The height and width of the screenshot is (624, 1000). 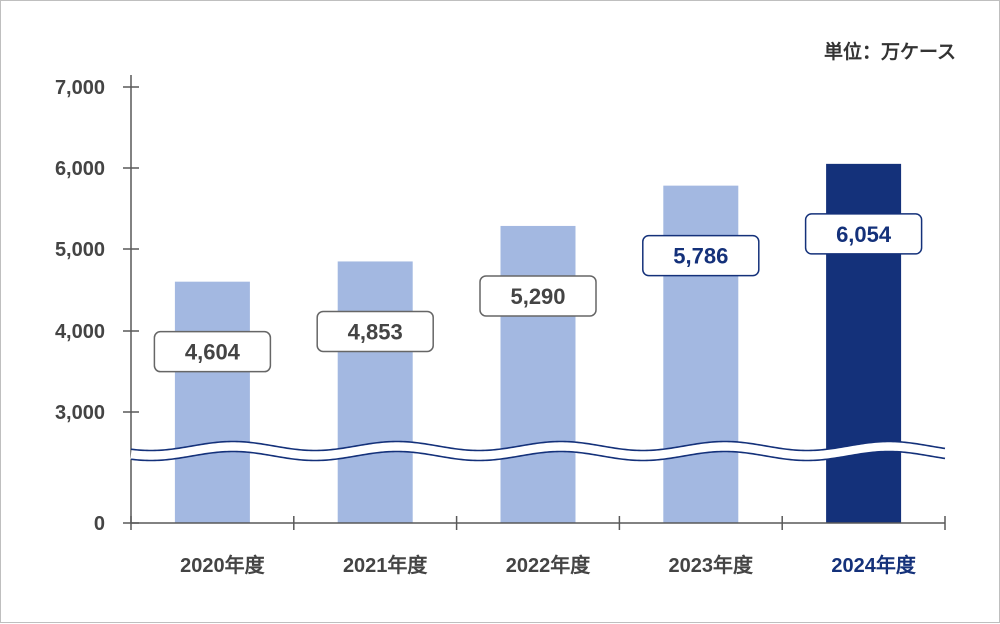 I want to click on bar-2020年度, so click(x=212, y=402).